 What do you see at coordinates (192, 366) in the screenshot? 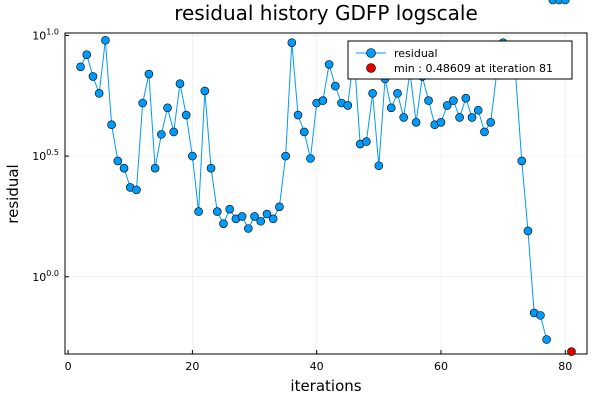
I see `x-tick-label: 20` at bounding box center [192, 366].